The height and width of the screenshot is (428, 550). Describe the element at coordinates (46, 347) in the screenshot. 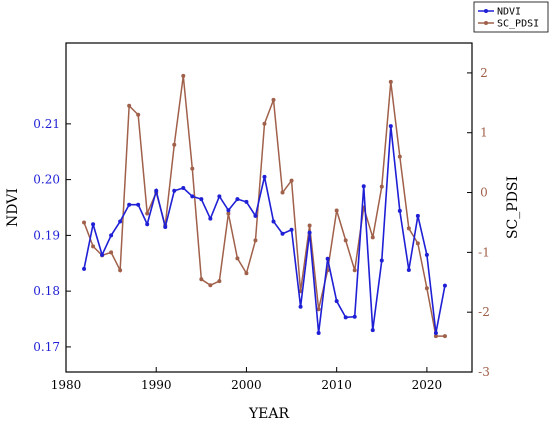

I see `y-left-tick-label: 0.17` at that location.